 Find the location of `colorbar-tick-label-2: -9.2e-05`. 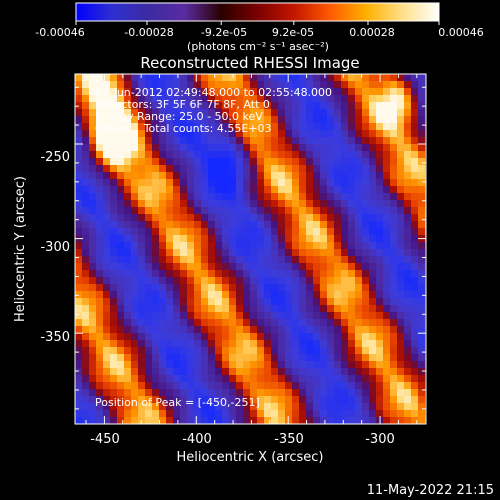

colorbar-tick-label-2: -9.2e-05 is located at coordinates (224, 32).